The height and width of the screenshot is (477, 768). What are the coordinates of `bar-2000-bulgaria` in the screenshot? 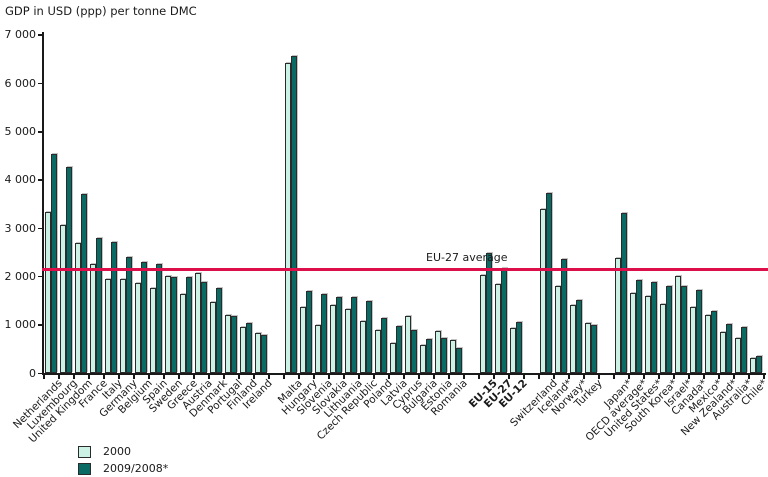 It's located at (423, 359).